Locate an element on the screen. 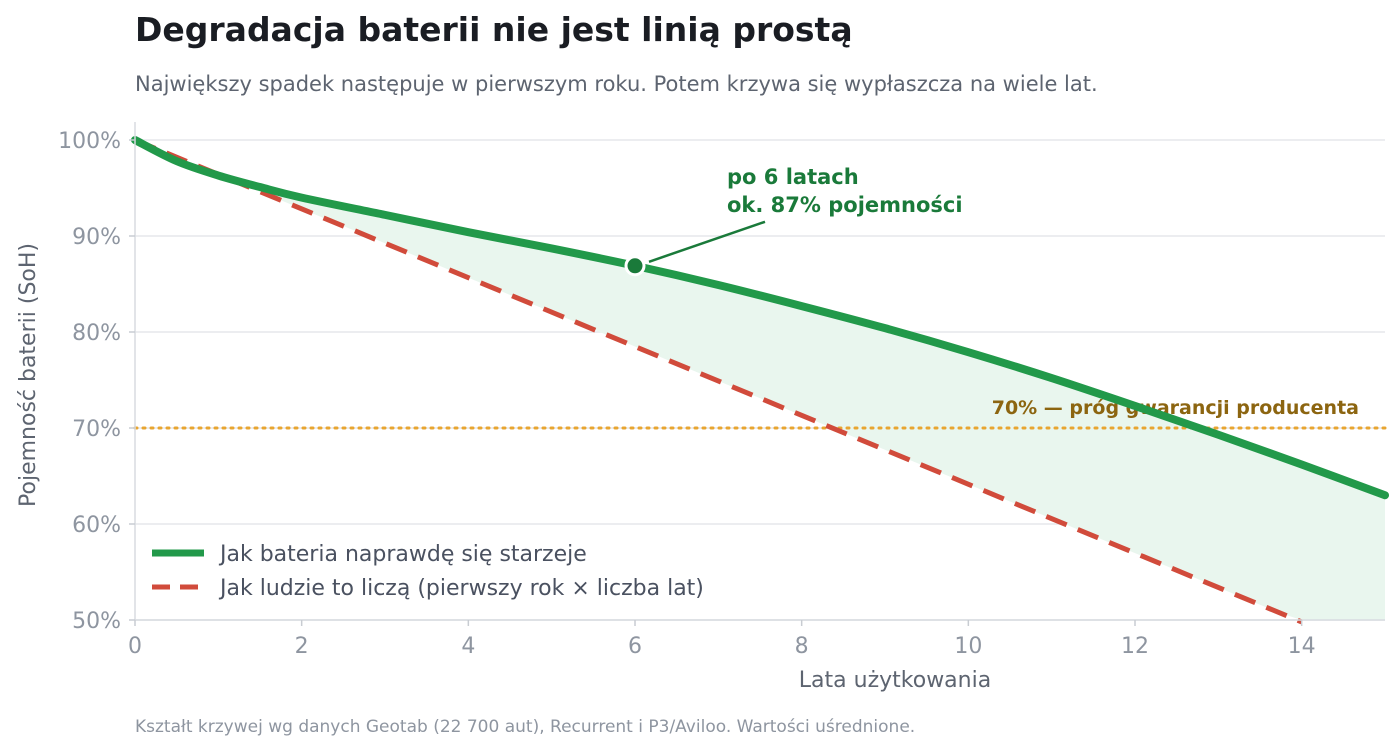  y-axis-title: Pojemność baterii (SoH) is located at coordinates (28, 375).